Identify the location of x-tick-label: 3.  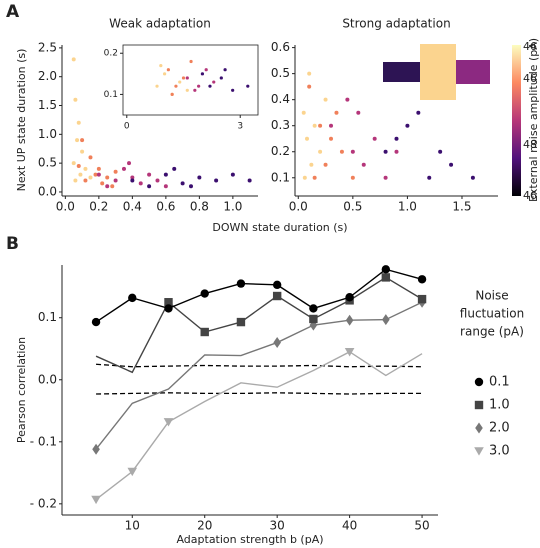
(240, 127).